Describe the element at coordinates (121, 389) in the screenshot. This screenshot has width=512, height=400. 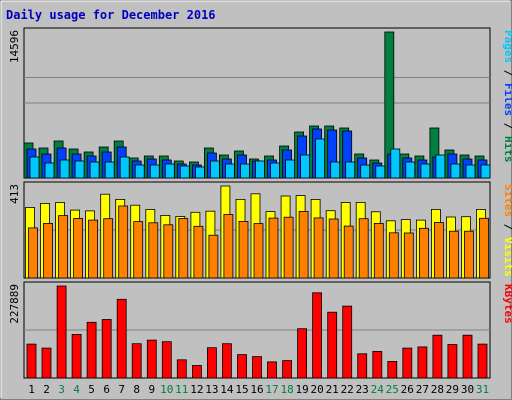
I see `x-tick-label-day-7: 7` at that location.